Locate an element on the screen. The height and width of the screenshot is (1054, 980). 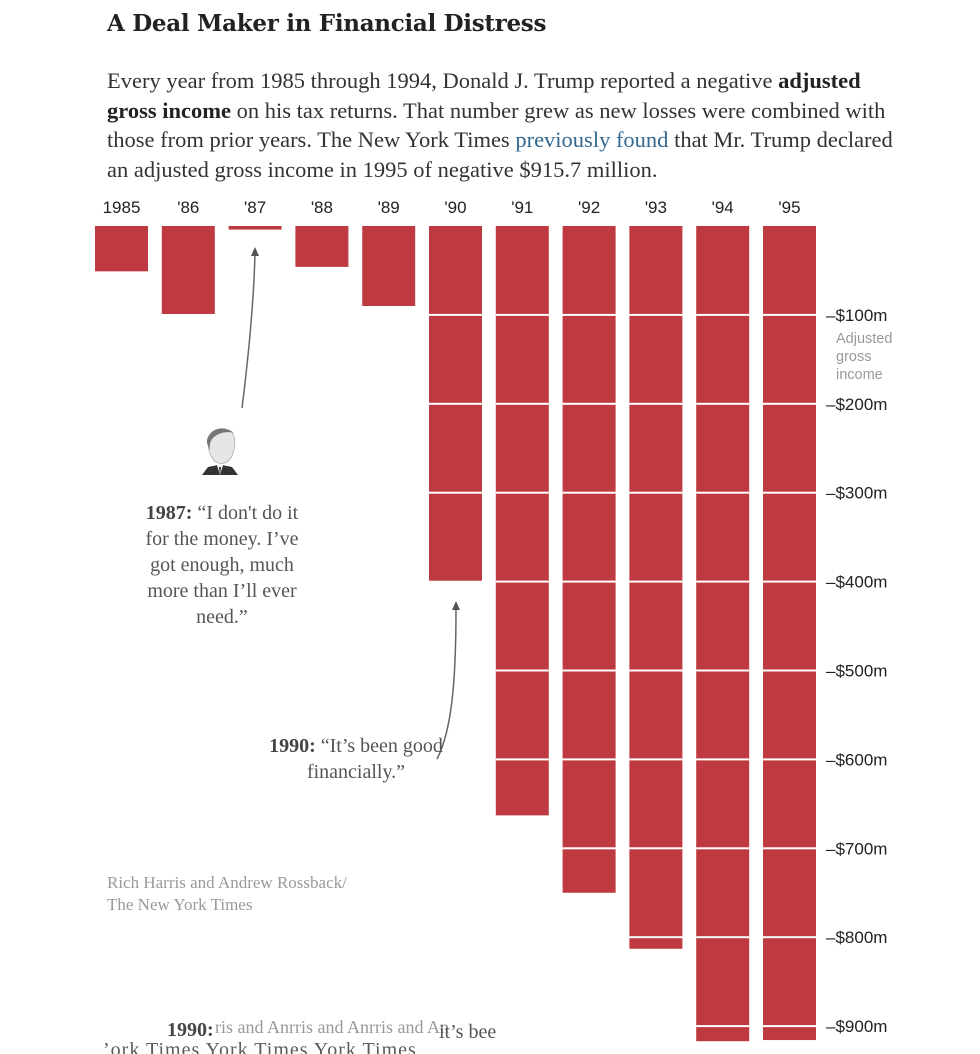
chart-title: A Deal Maker in Financial Distress is located at coordinates (327, 23).